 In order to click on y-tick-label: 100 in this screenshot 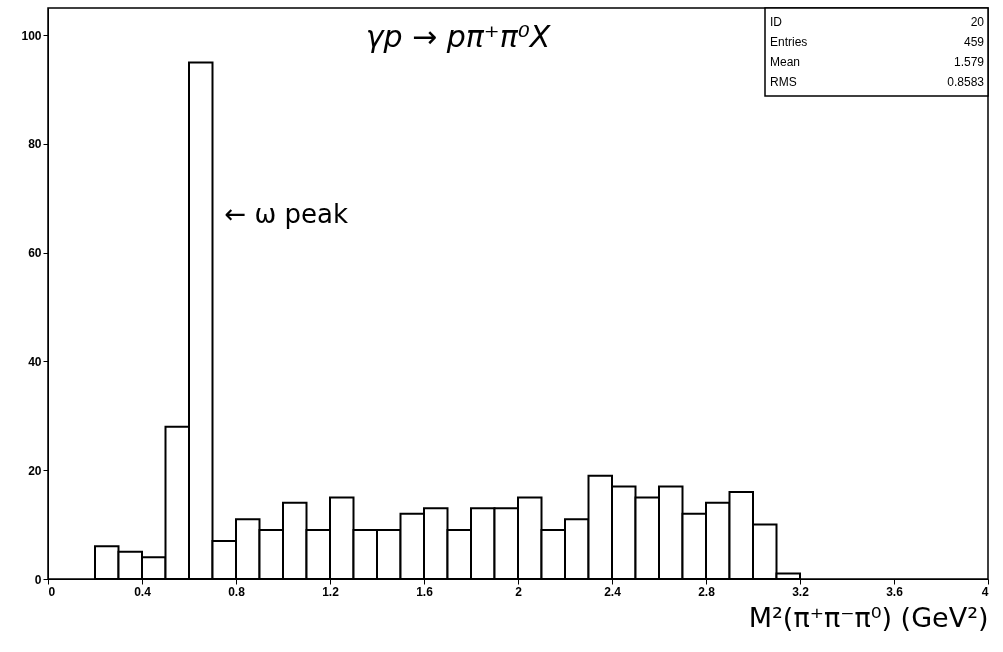, I will do `click(31, 35)`.